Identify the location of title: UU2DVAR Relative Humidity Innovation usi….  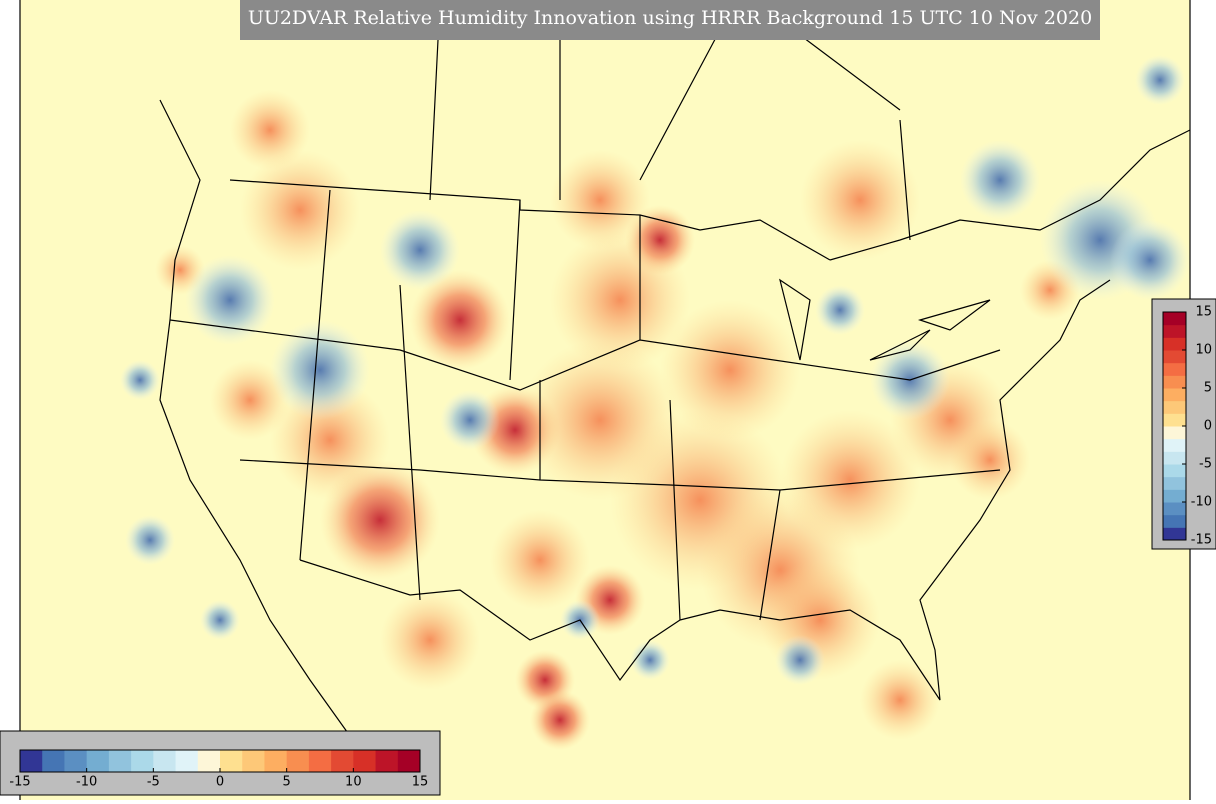
(670, 18).